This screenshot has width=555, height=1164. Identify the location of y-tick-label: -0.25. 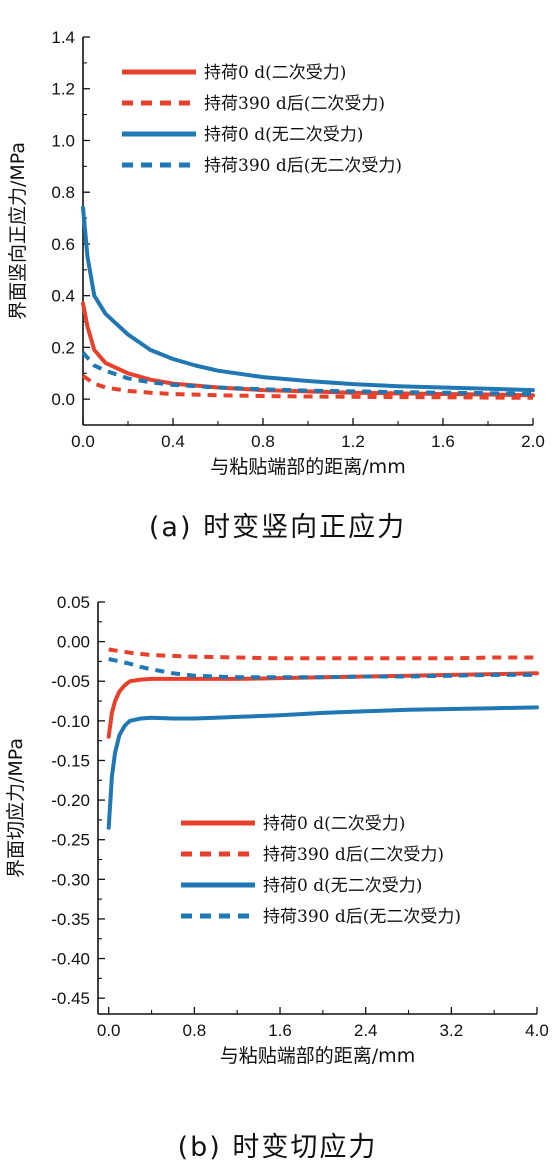
(70, 840).